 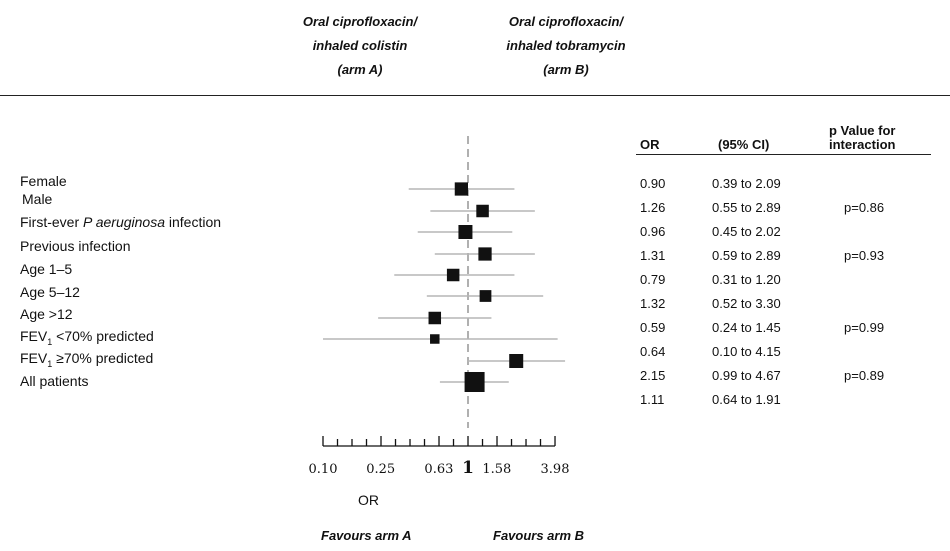 What do you see at coordinates (366, 535) in the screenshot?
I see `favours-arm-a: Favours arm A` at bounding box center [366, 535].